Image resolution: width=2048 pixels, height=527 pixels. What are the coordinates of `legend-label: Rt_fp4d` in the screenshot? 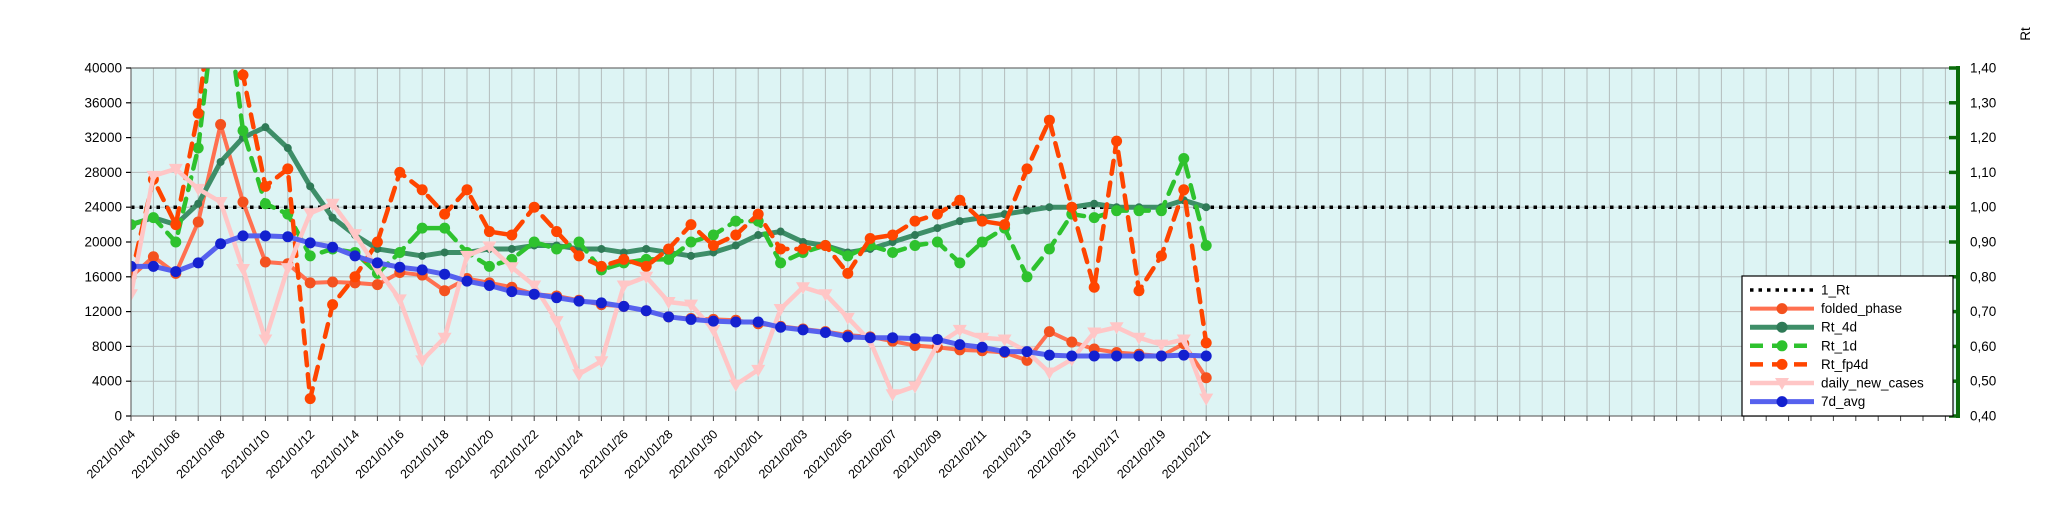 It's located at (1844, 364).